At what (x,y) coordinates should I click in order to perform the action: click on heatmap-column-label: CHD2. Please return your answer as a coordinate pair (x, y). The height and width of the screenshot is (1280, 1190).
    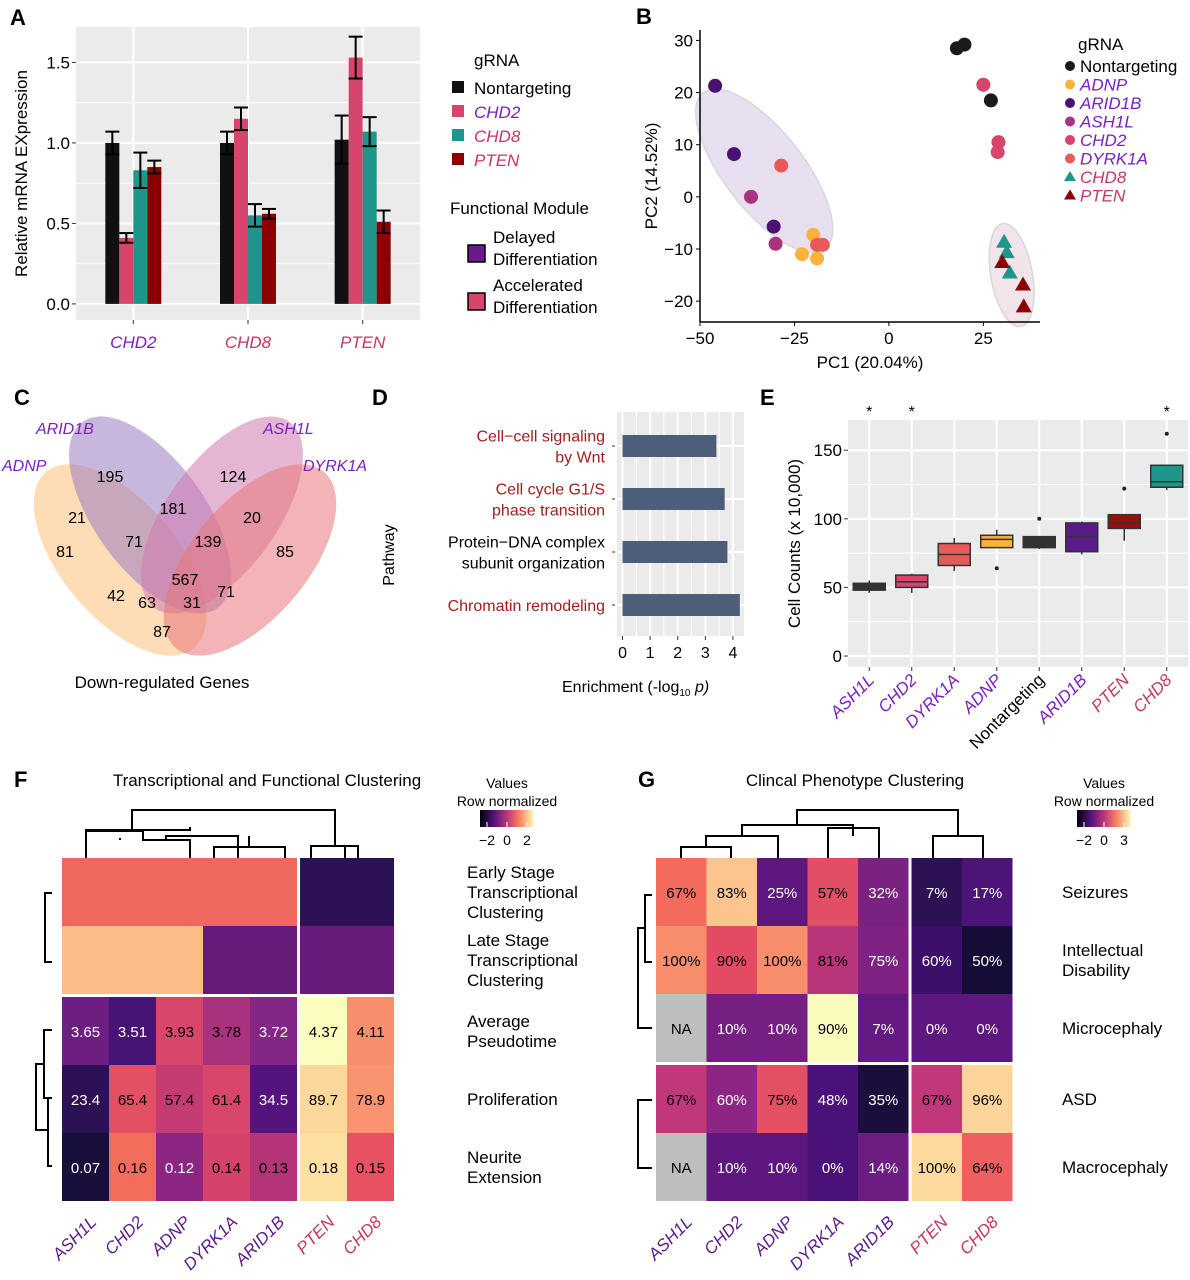
    Looking at the image, I should click on (124, 1235).